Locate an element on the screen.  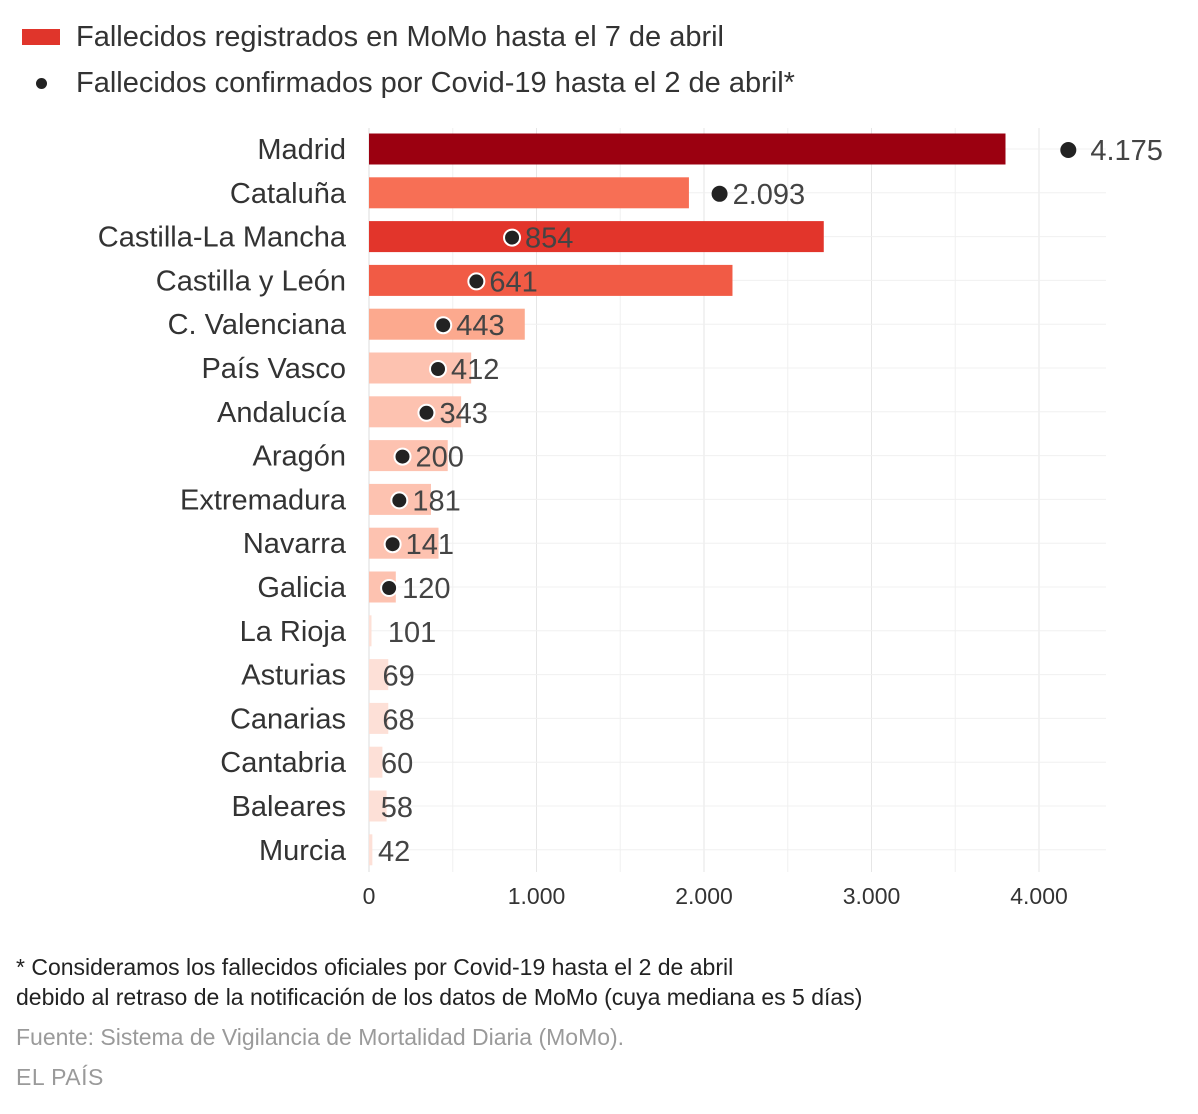
category-label: Navarra is located at coordinates (295, 544).